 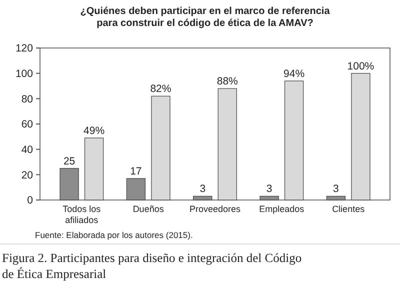 I want to click on data-label: 88%, so click(x=227, y=82).